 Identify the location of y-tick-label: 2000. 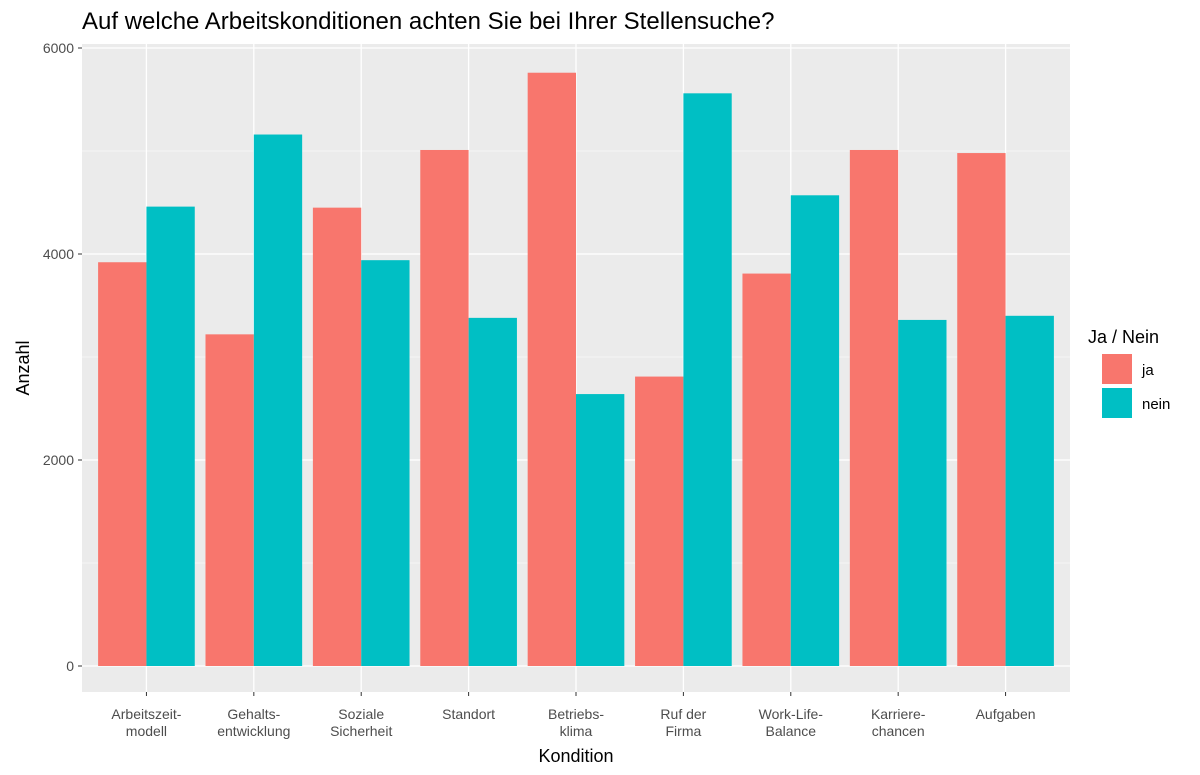
(58, 460).